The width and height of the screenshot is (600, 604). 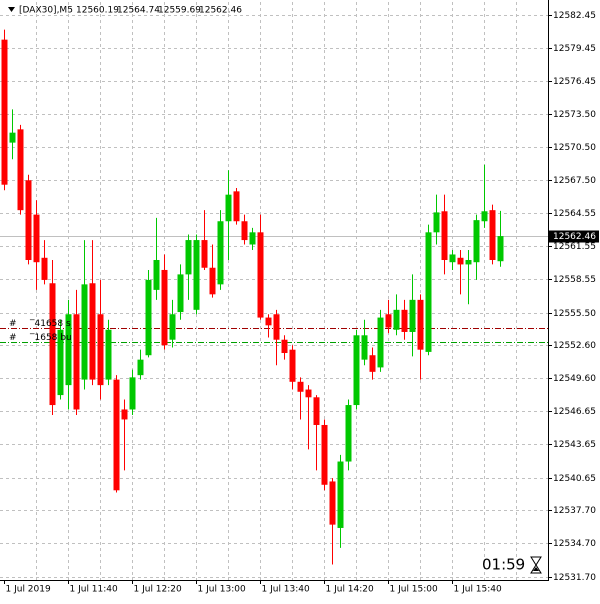 What do you see at coordinates (574, 346) in the screenshot?
I see `y-tick-label: 12552.60` at bounding box center [574, 346].